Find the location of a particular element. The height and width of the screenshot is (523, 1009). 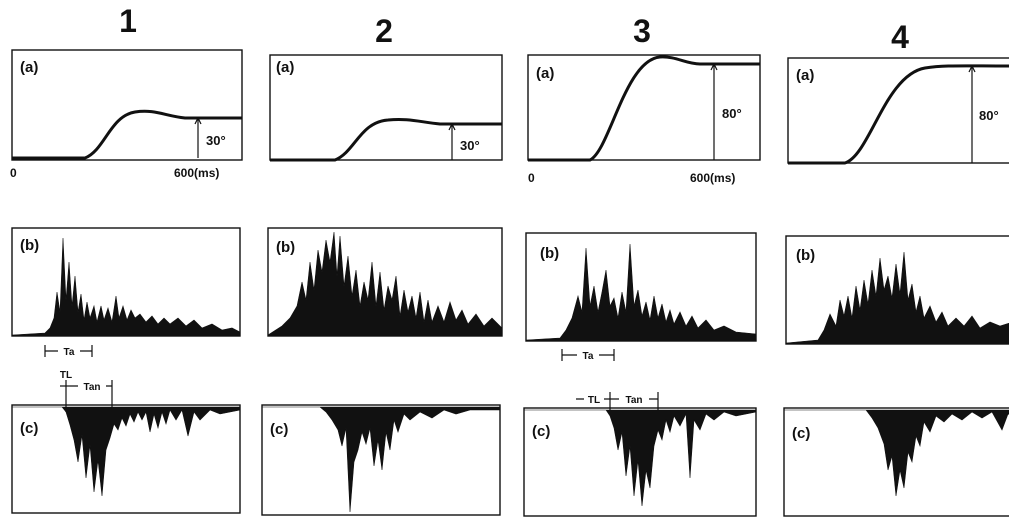

panel-c-label-3: (c) is located at coordinates (541, 431).